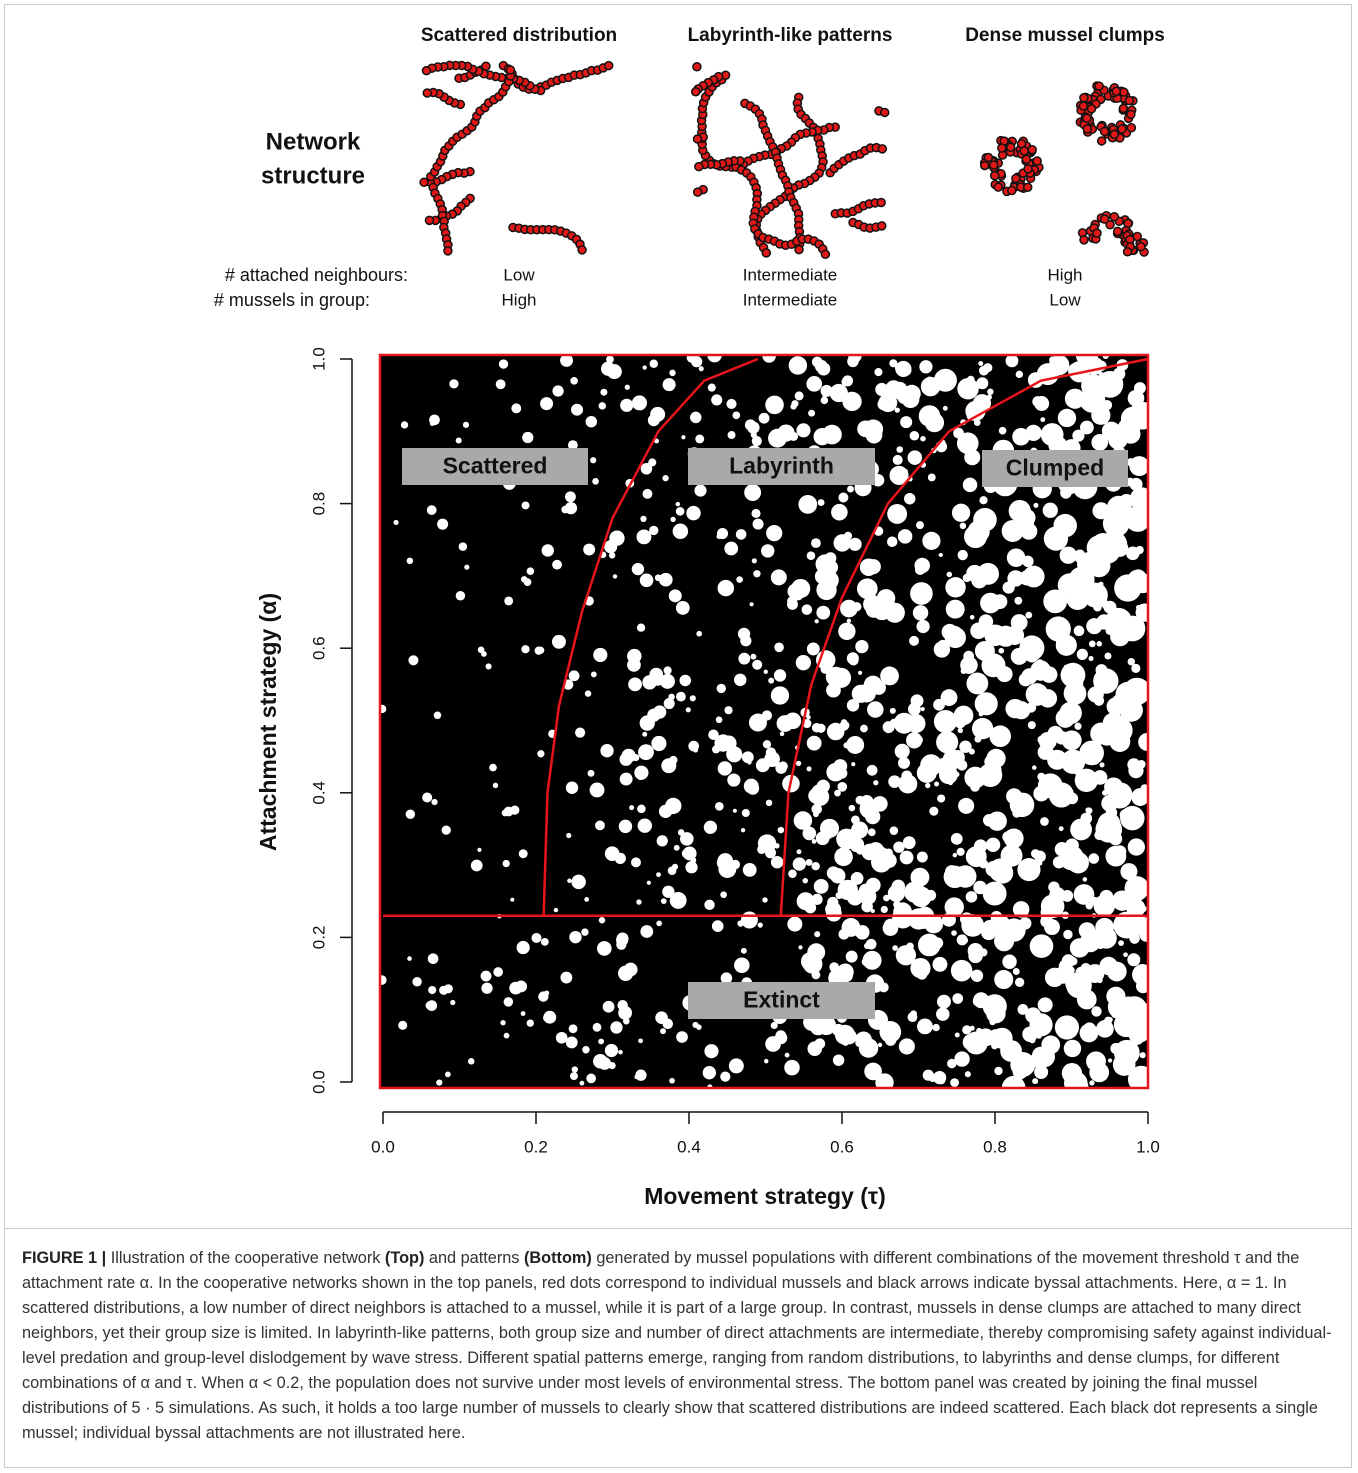  What do you see at coordinates (536, 1146) in the screenshot?
I see `x-tick-label: 0.2` at bounding box center [536, 1146].